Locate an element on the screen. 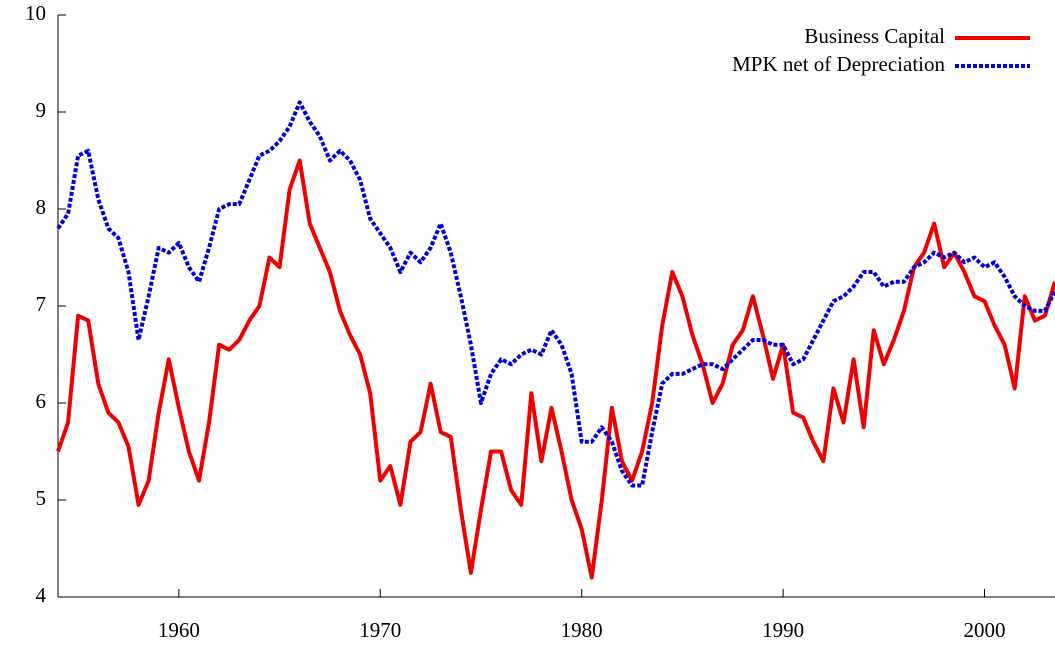 This screenshot has height=646, width=1055. x-tick-label: 1970 is located at coordinates (380, 630).